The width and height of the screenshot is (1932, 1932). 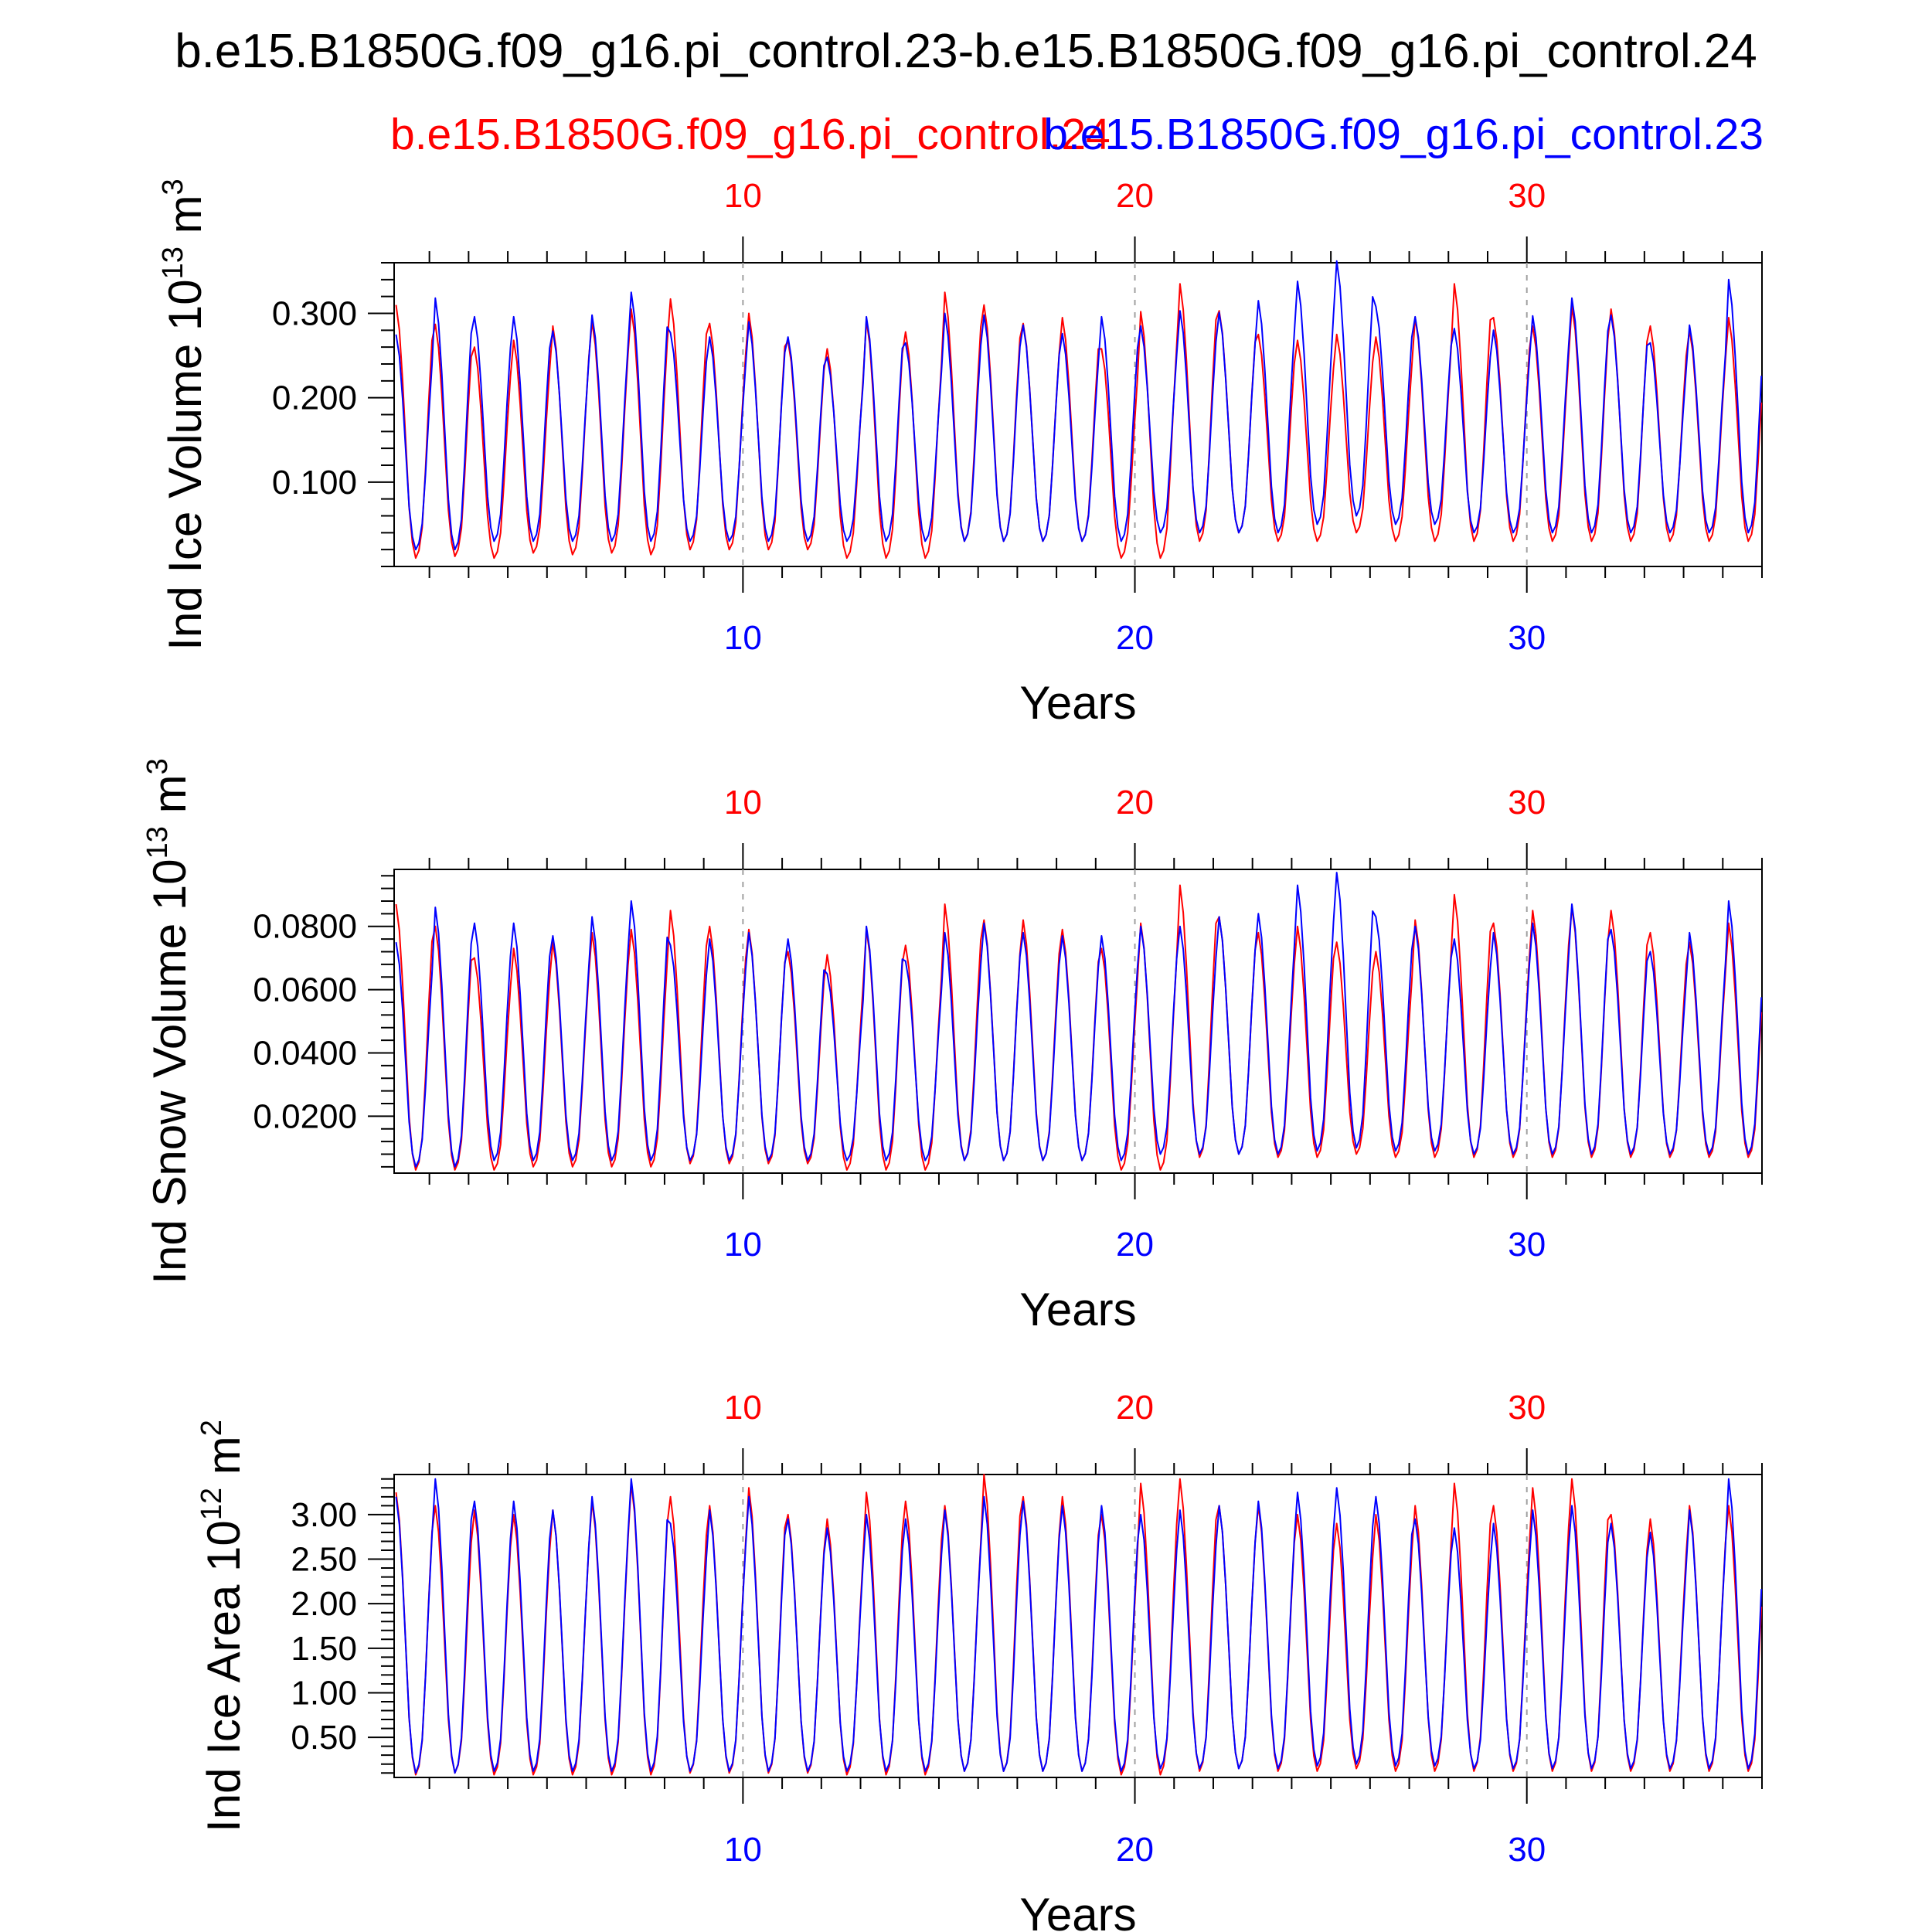 I want to click on y-axis-title-main: Ind Ice Area 10, so click(x=224, y=1676).